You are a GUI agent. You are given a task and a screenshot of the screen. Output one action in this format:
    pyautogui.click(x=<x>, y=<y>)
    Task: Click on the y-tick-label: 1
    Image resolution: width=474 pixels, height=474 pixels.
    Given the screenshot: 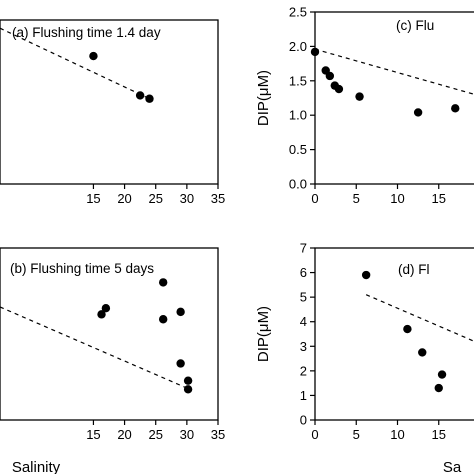 What is the action you would take?
    pyautogui.click(x=303, y=395)
    